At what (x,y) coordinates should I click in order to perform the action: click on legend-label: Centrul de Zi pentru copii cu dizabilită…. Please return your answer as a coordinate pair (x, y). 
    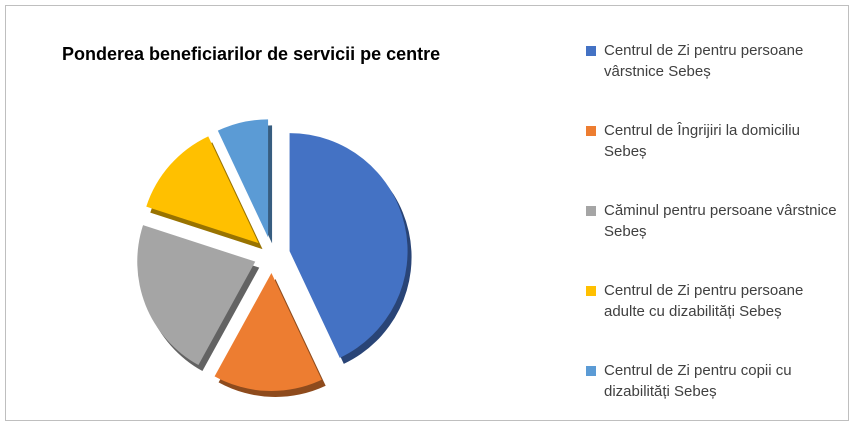
    Looking at the image, I should click on (698, 381).